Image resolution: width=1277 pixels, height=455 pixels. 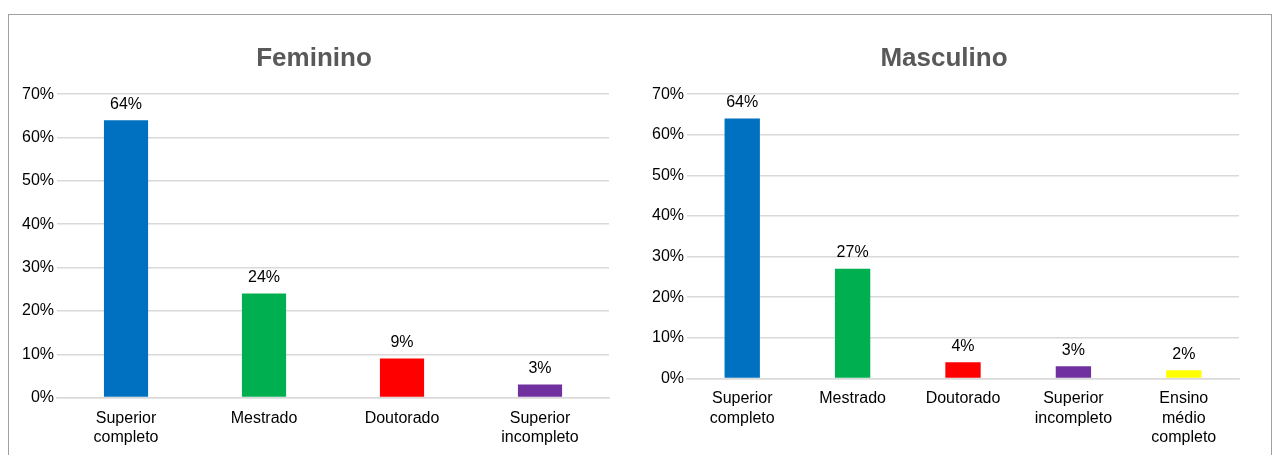 I want to click on data-label: 24%, so click(x=264, y=276).